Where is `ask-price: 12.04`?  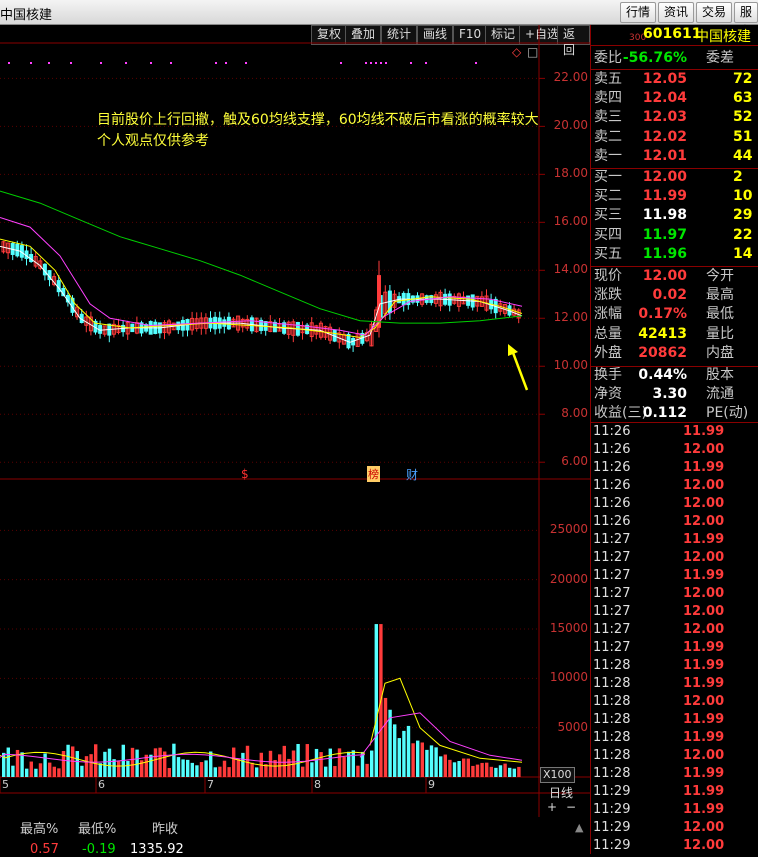 ask-price: 12.04 is located at coordinates (664, 98).